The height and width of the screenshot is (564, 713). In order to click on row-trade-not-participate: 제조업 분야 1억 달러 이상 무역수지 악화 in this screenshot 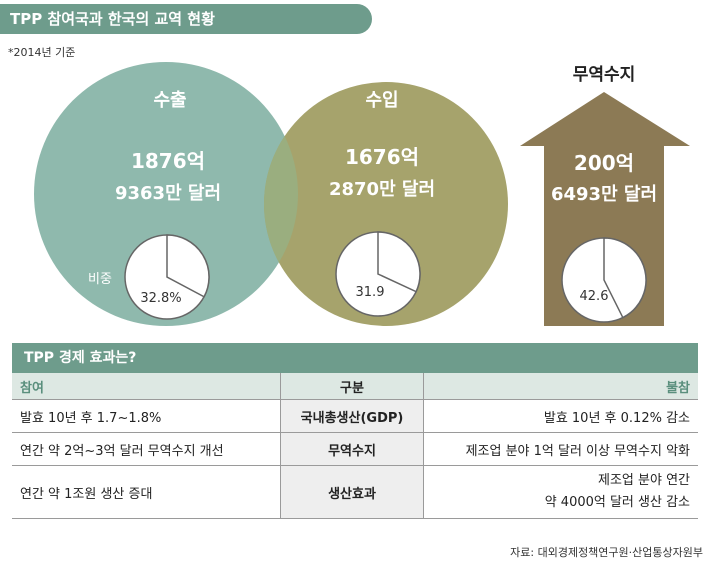, I will do `click(560, 449)`.